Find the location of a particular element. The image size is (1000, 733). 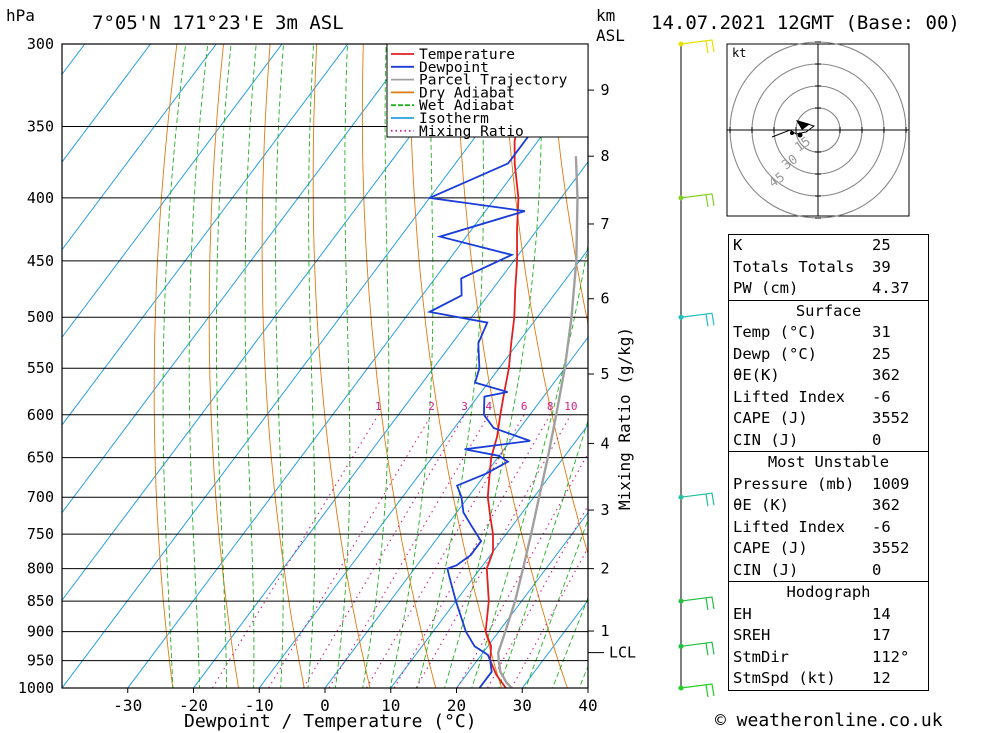

location-title: 7°05'N 171°23'E 3m ASL is located at coordinates (218, 23).